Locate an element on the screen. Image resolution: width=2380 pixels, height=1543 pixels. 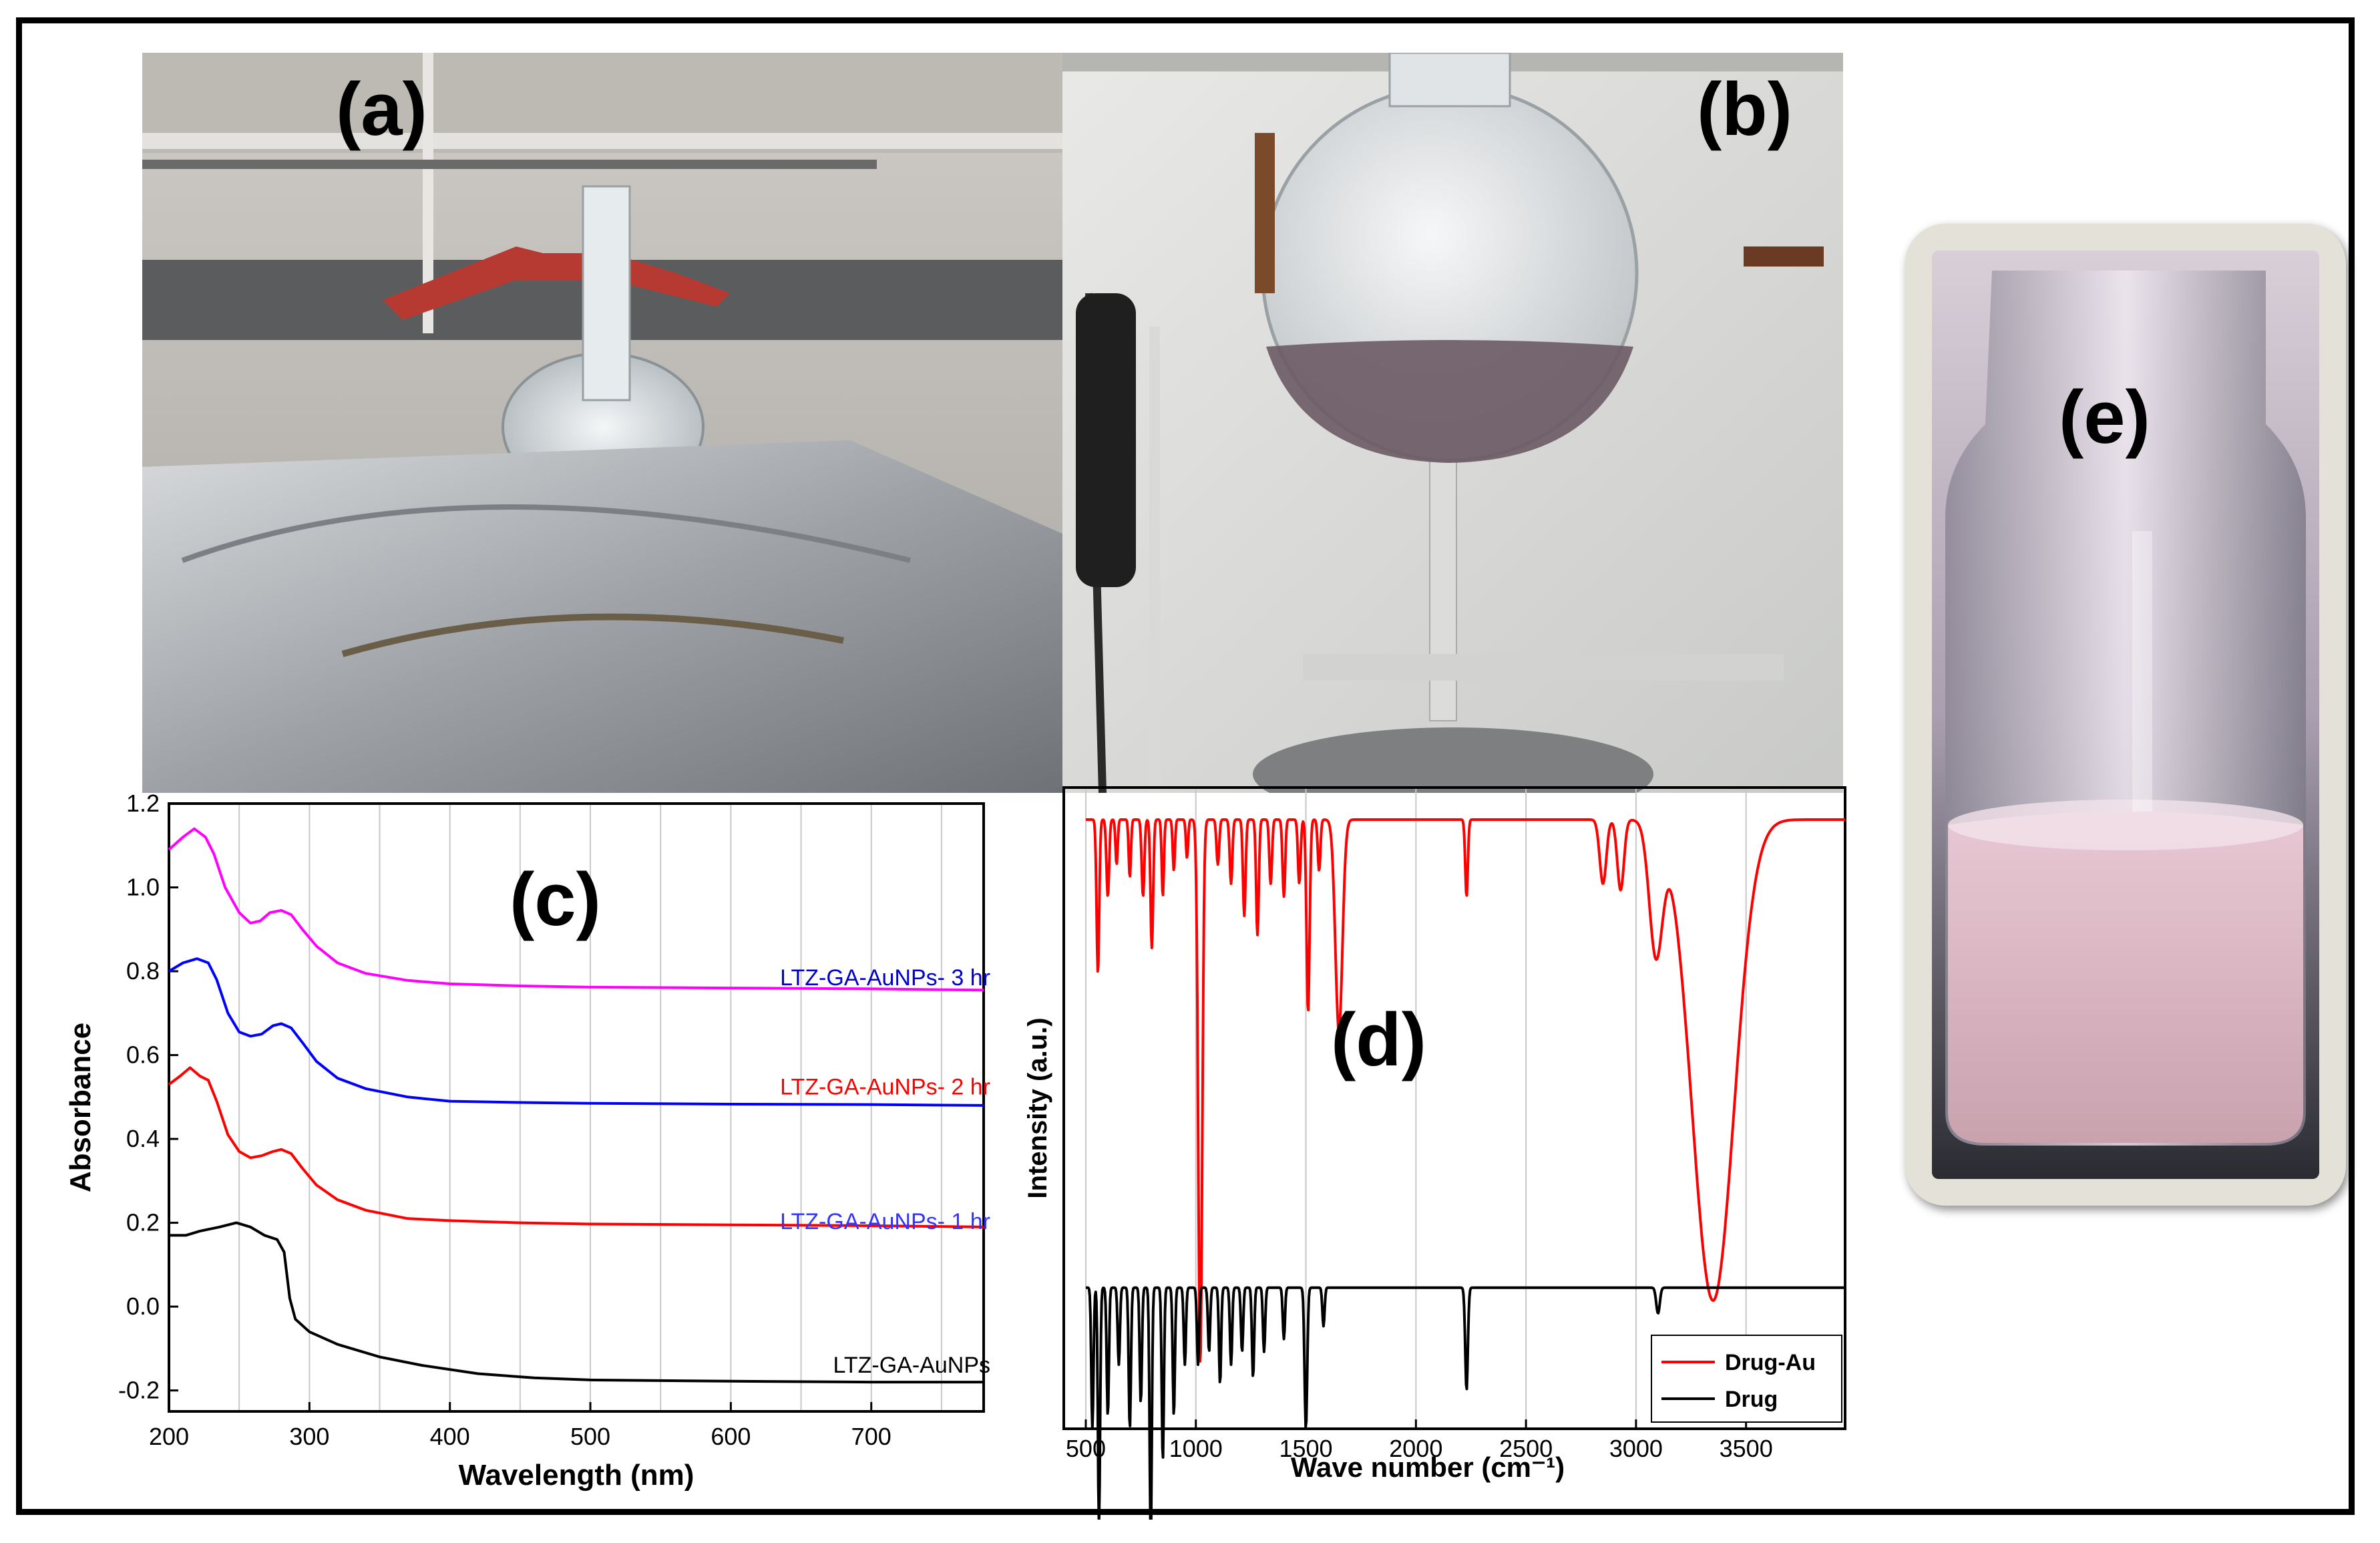
chart-c-xlabel: Wavelength (nm) is located at coordinates (577, 1476).